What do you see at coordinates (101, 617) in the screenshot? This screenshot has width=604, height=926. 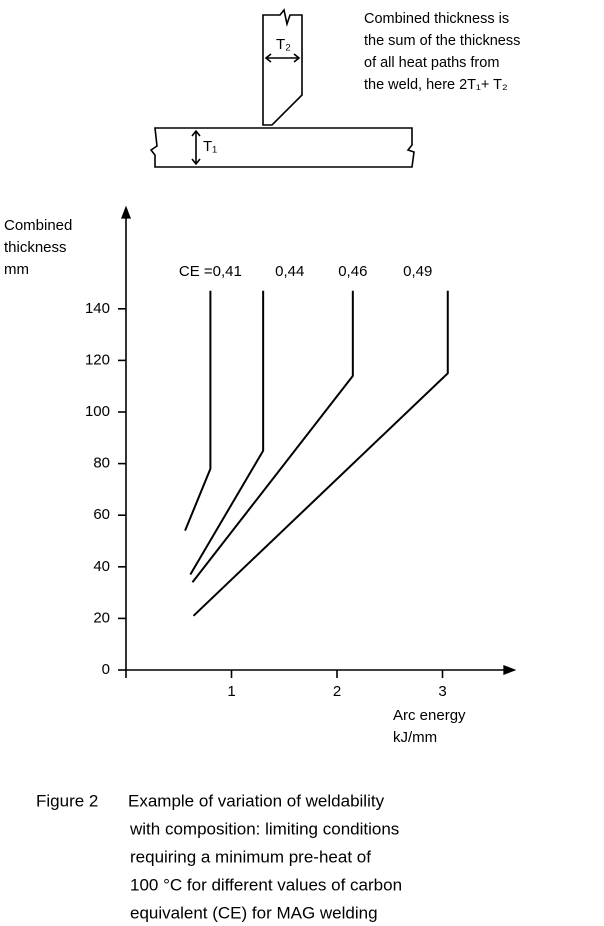 I see `y-tick-label: 20` at bounding box center [101, 617].